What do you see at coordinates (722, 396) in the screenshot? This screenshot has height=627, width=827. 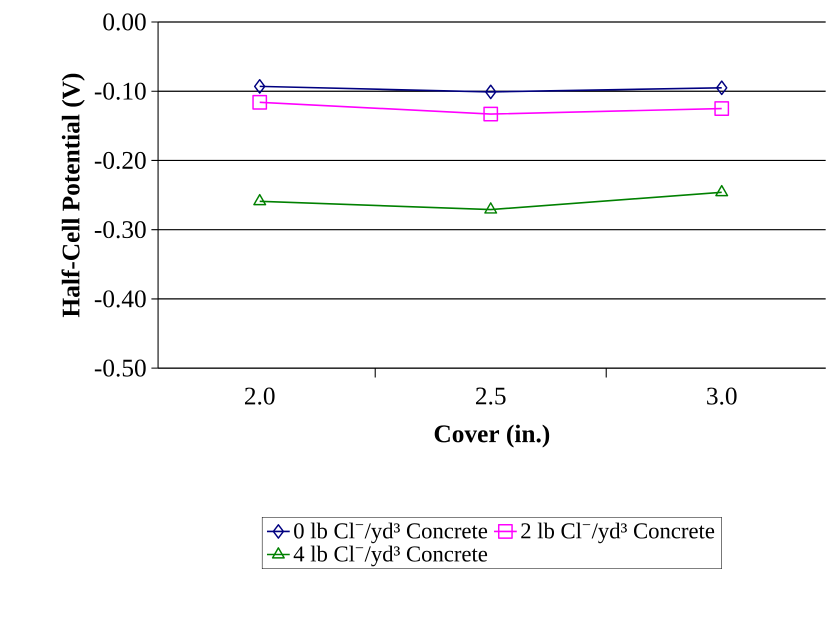 I see `x-tick-label: 3.0` at bounding box center [722, 396].